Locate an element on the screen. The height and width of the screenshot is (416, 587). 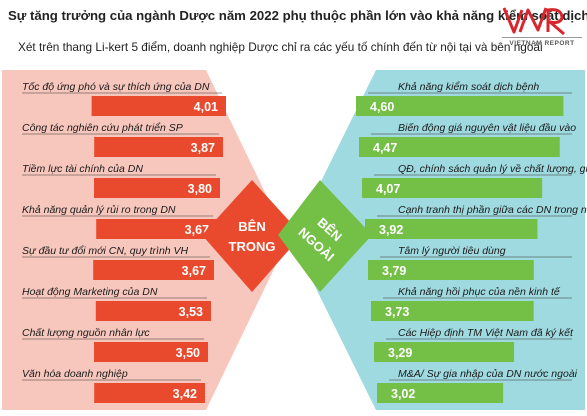
internal-center-diamond is located at coordinates (252, 236).